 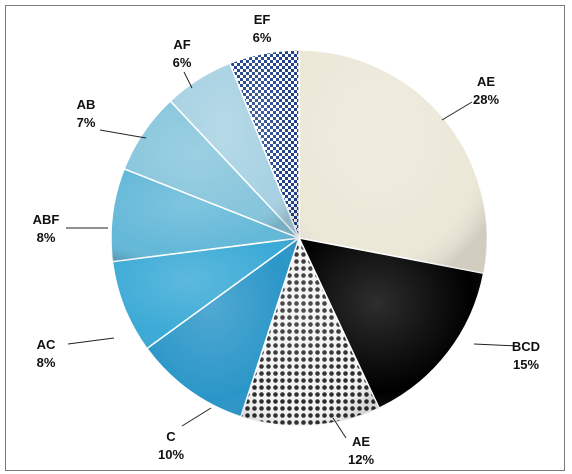 I want to click on slice-label-2: AE, so click(x=361, y=441).